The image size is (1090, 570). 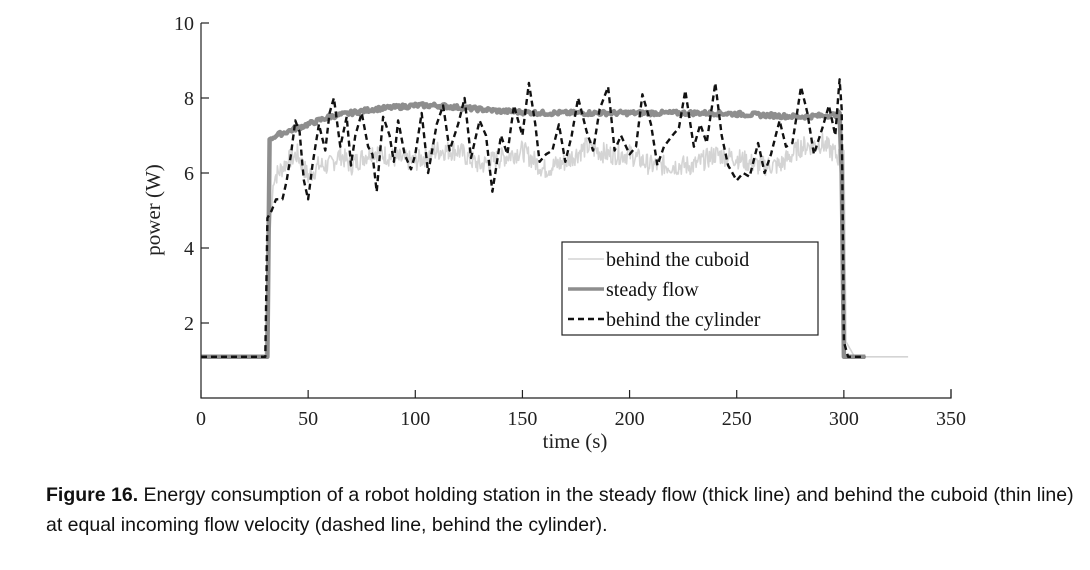 I want to click on y-tick-label: 10, so click(x=184, y=24).